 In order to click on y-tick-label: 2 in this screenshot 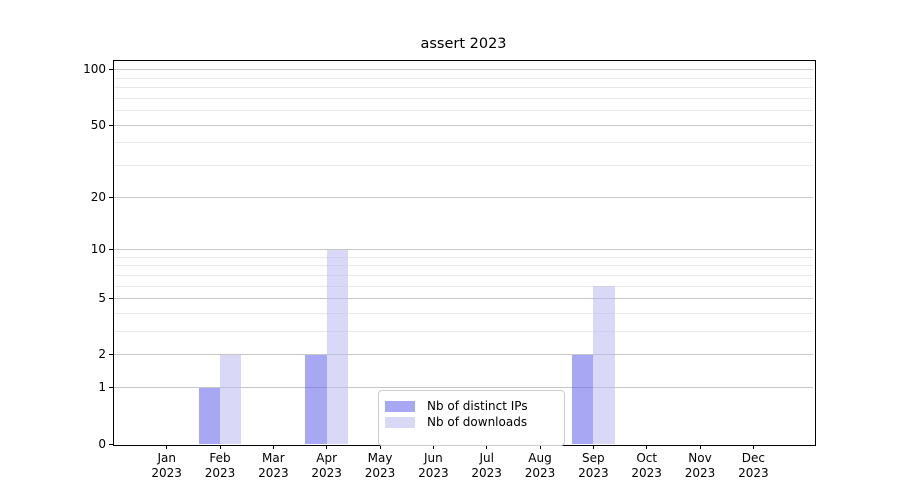, I will do `click(102, 354)`.